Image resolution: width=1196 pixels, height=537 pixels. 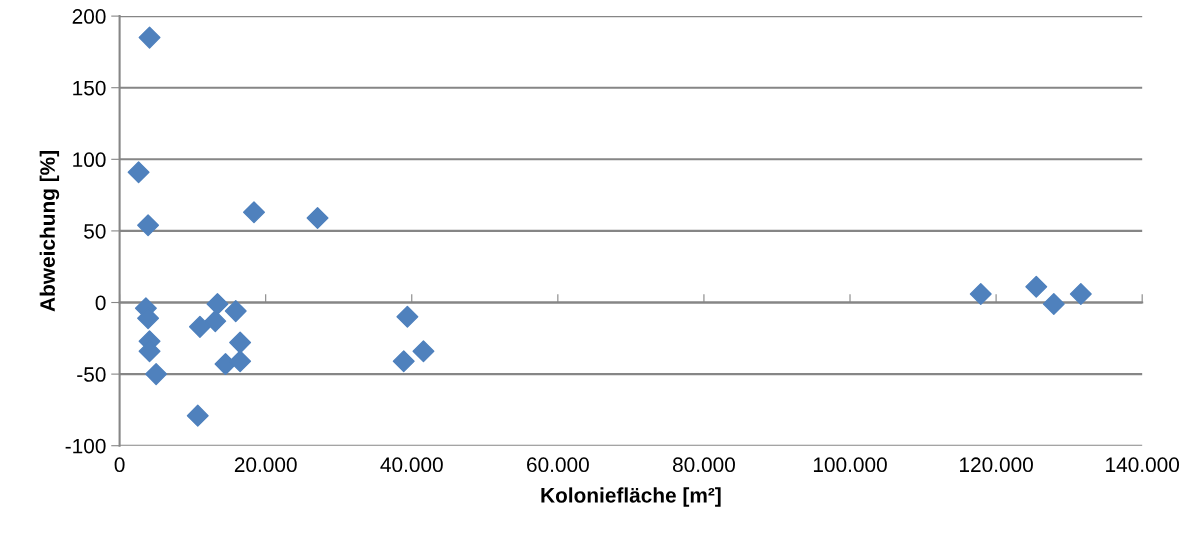 I want to click on x-tick-label: 100.000, so click(x=850, y=465).